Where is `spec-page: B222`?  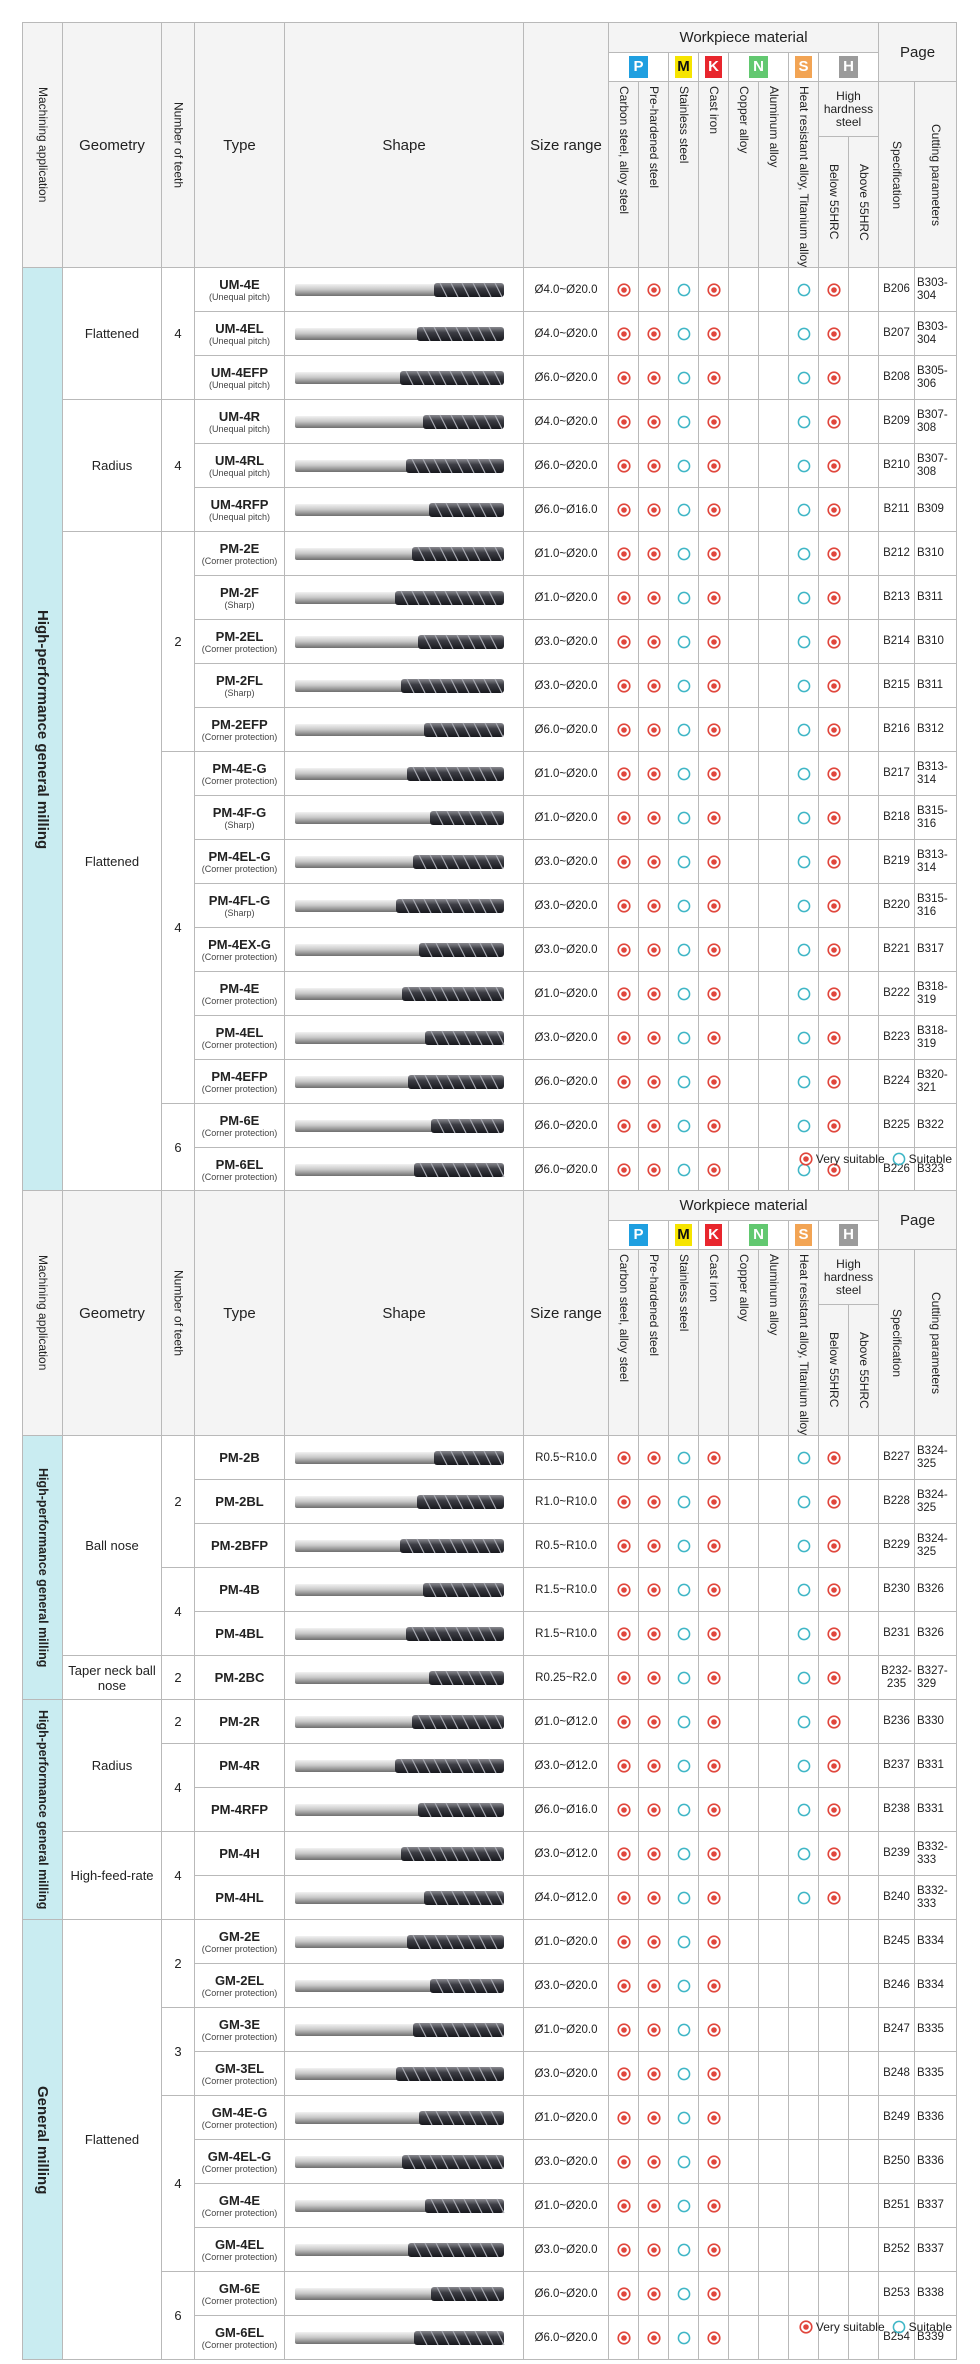
spec-page: B222 is located at coordinates (896, 993).